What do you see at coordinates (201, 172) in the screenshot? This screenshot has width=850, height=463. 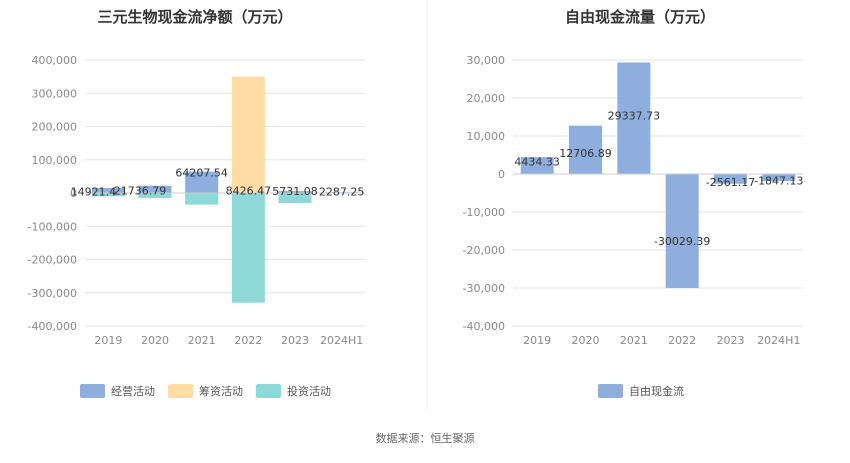 I see `data-label: 64207.54` at bounding box center [201, 172].